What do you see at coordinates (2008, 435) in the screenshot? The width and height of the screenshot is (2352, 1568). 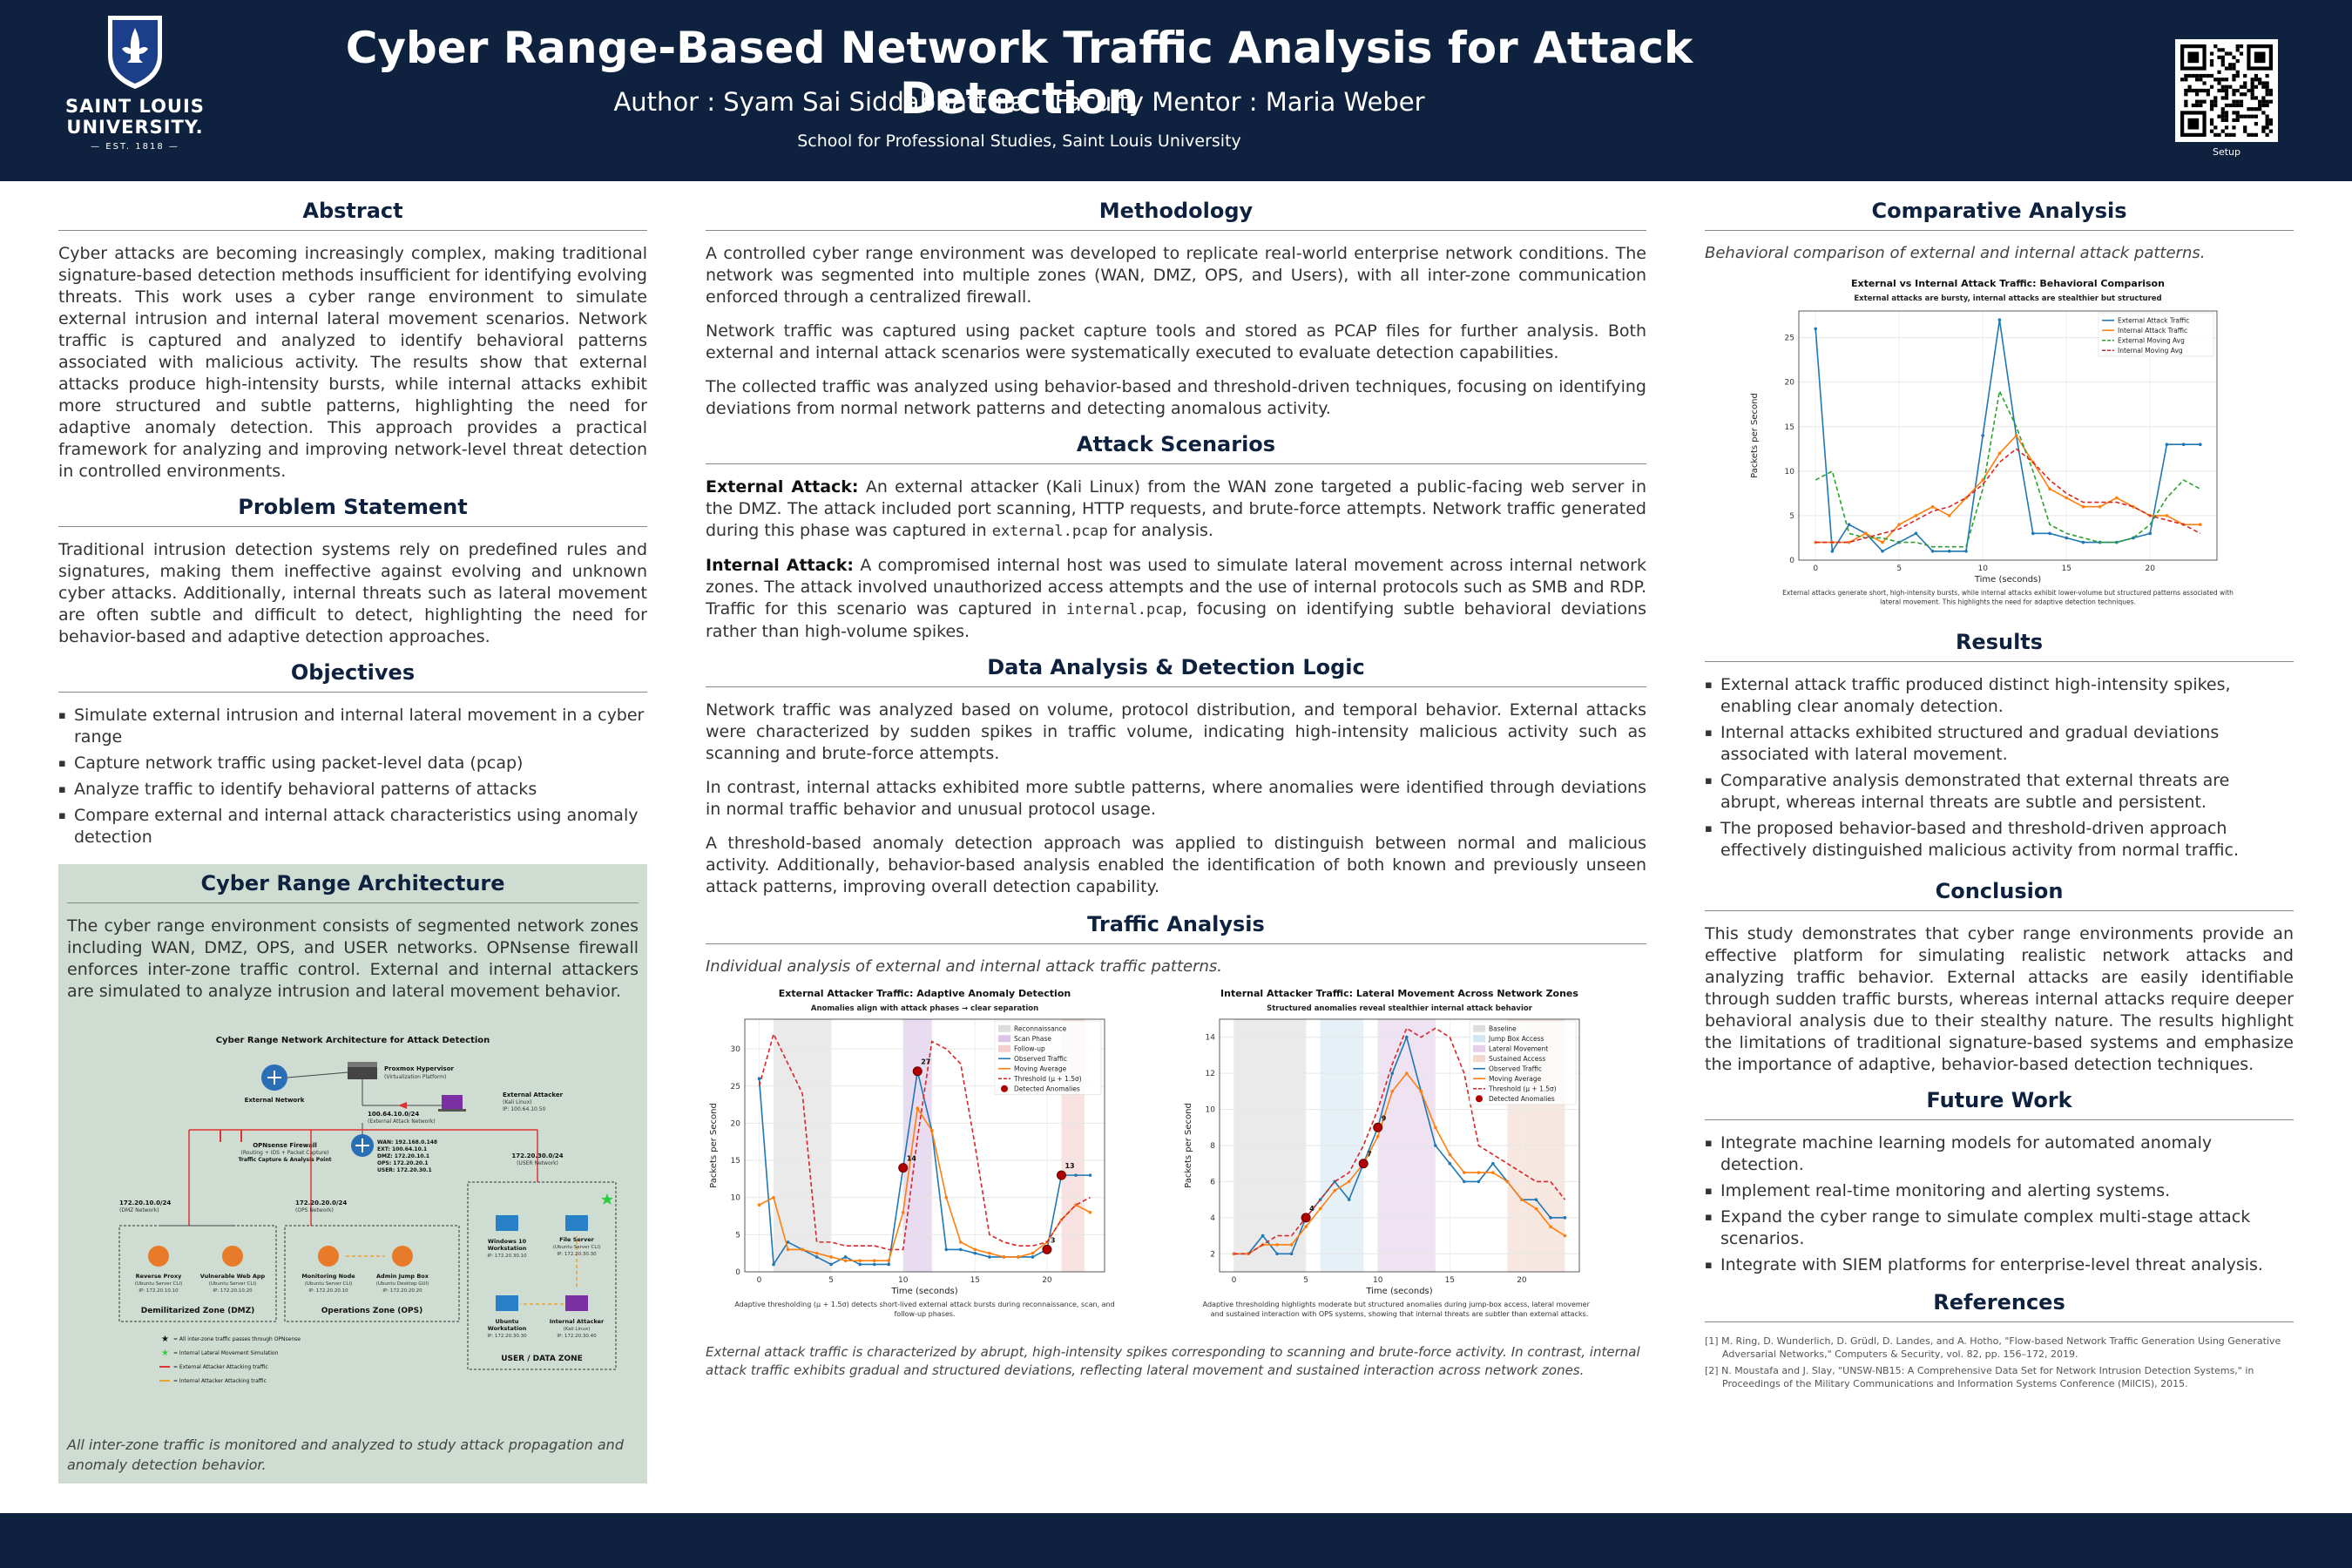 I see `plot-frame` at bounding box center [2008, 435].